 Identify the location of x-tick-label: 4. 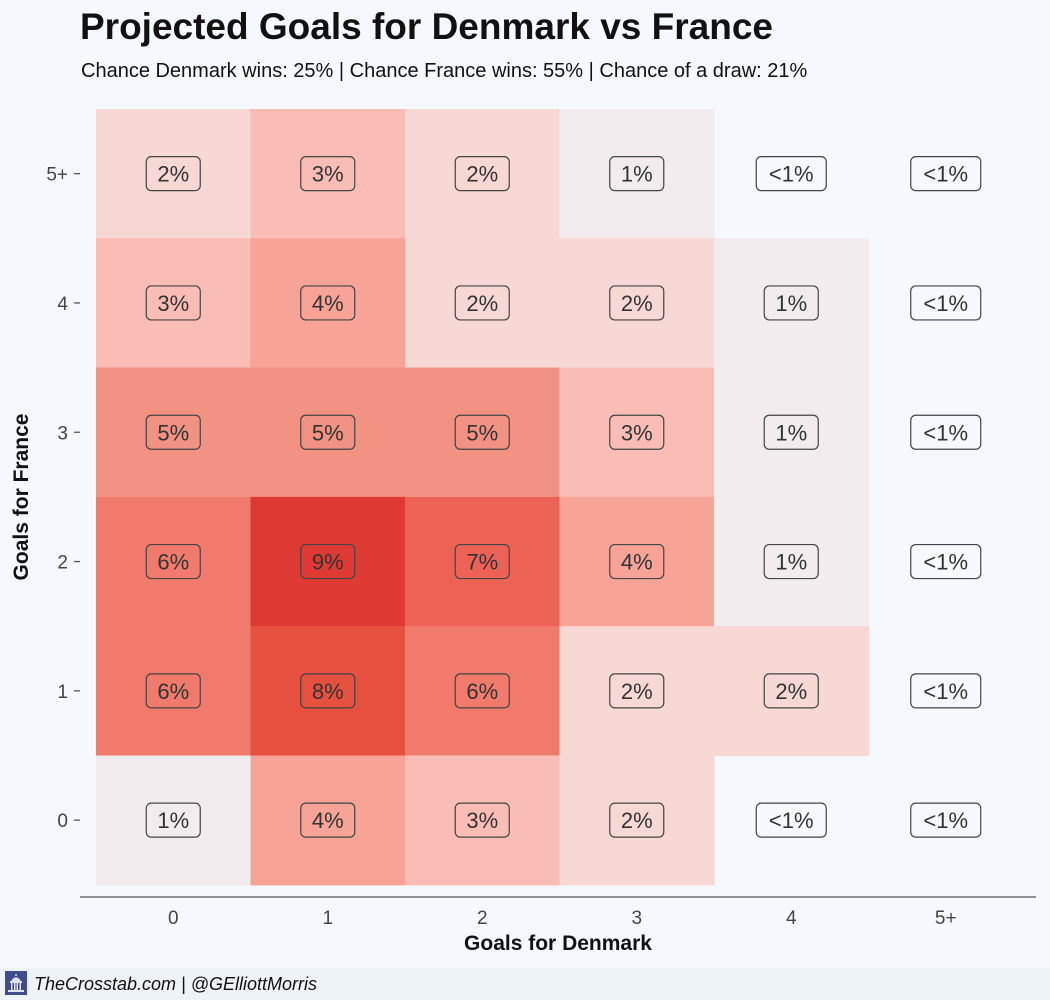
(791, 918).